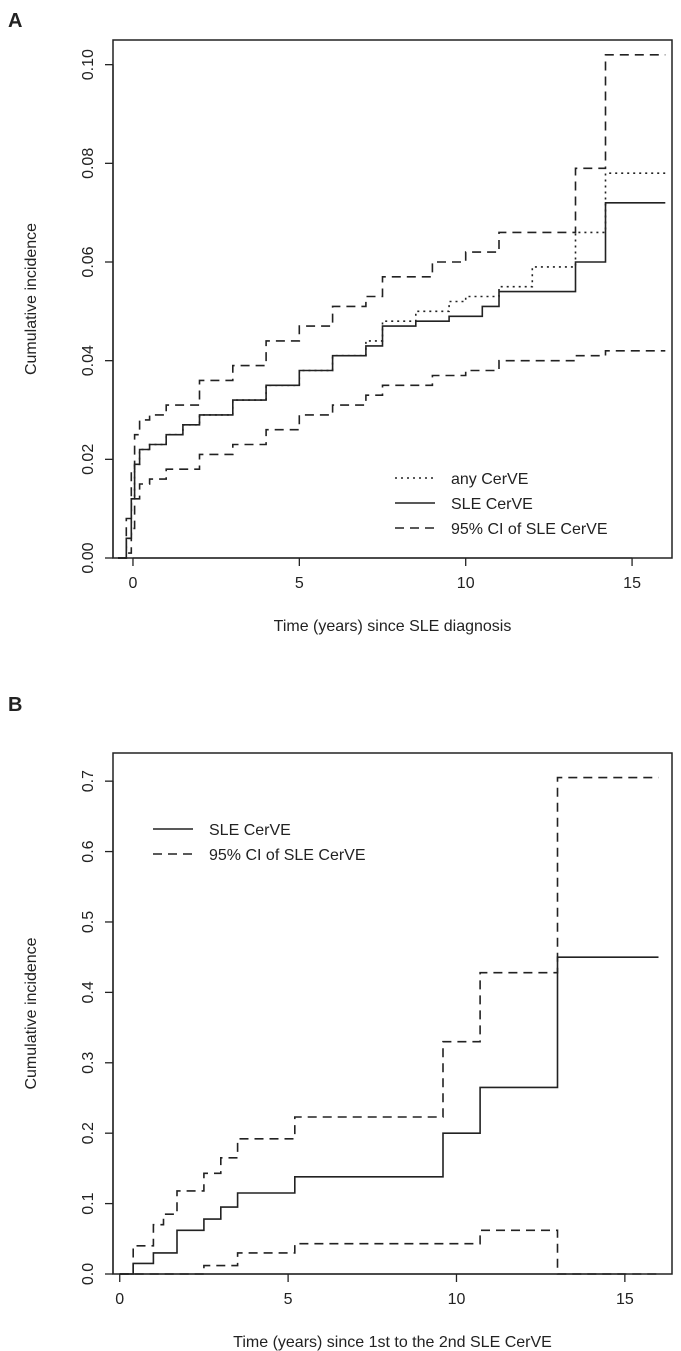  I want to click on panel-label-b: B, so click(15, 705).